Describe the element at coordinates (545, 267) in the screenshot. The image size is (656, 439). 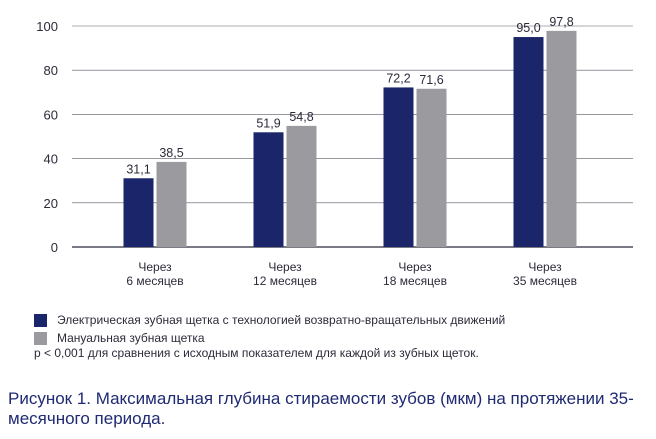
I see `x-tick-label-3-0: Через` at that location.